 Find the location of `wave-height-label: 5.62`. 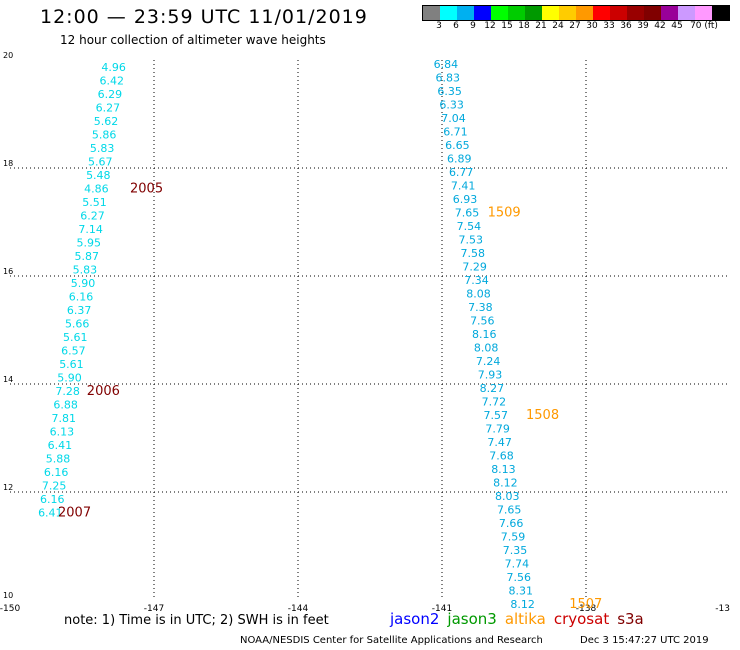

wave-height-label: 5.62 is located at coordinates (106, 121).